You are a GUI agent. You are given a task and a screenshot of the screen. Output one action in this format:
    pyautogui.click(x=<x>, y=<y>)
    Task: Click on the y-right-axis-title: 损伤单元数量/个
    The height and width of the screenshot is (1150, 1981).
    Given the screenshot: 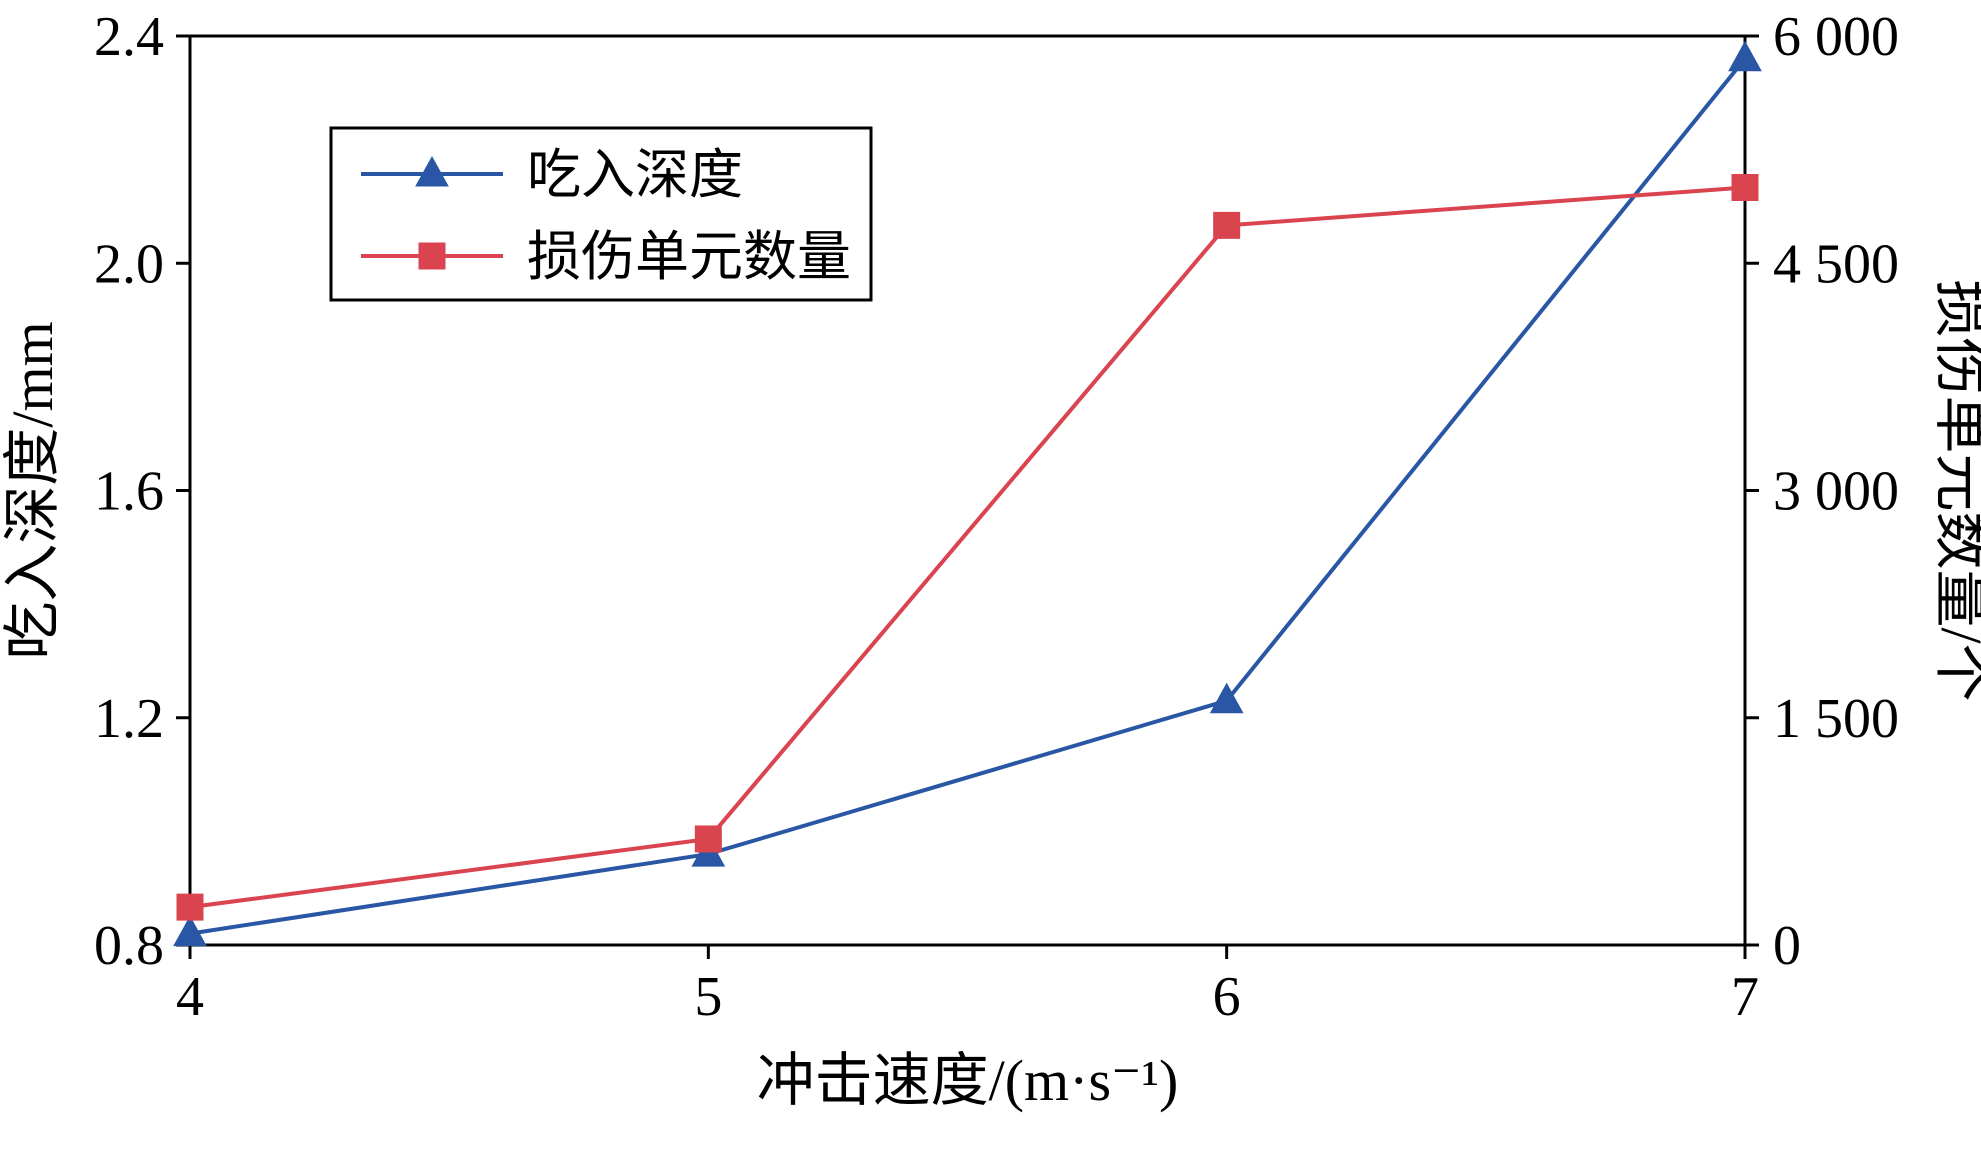 What is the action you would take?
    pyautogui.click(x=1955, y=490)
    